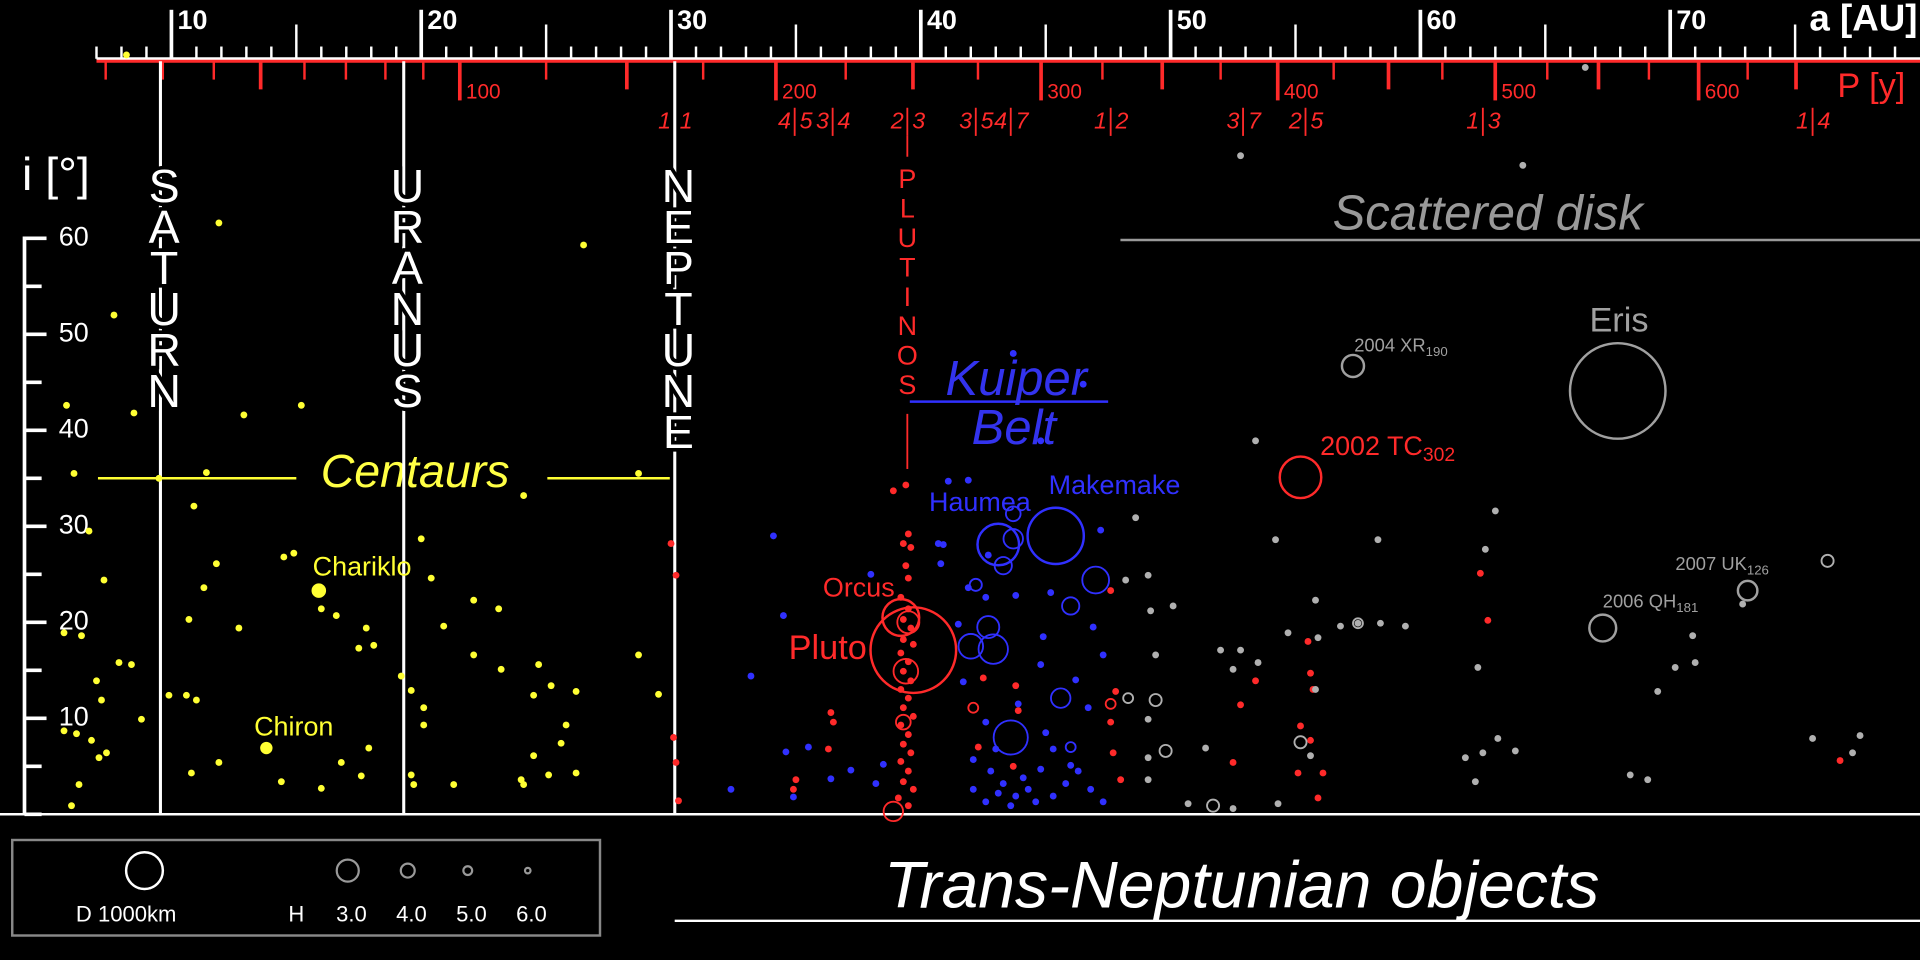  What do you see at coordinates (293, 727) in the screenshot?
I see `object-label: Chiron` at bounding box center [293, 727].